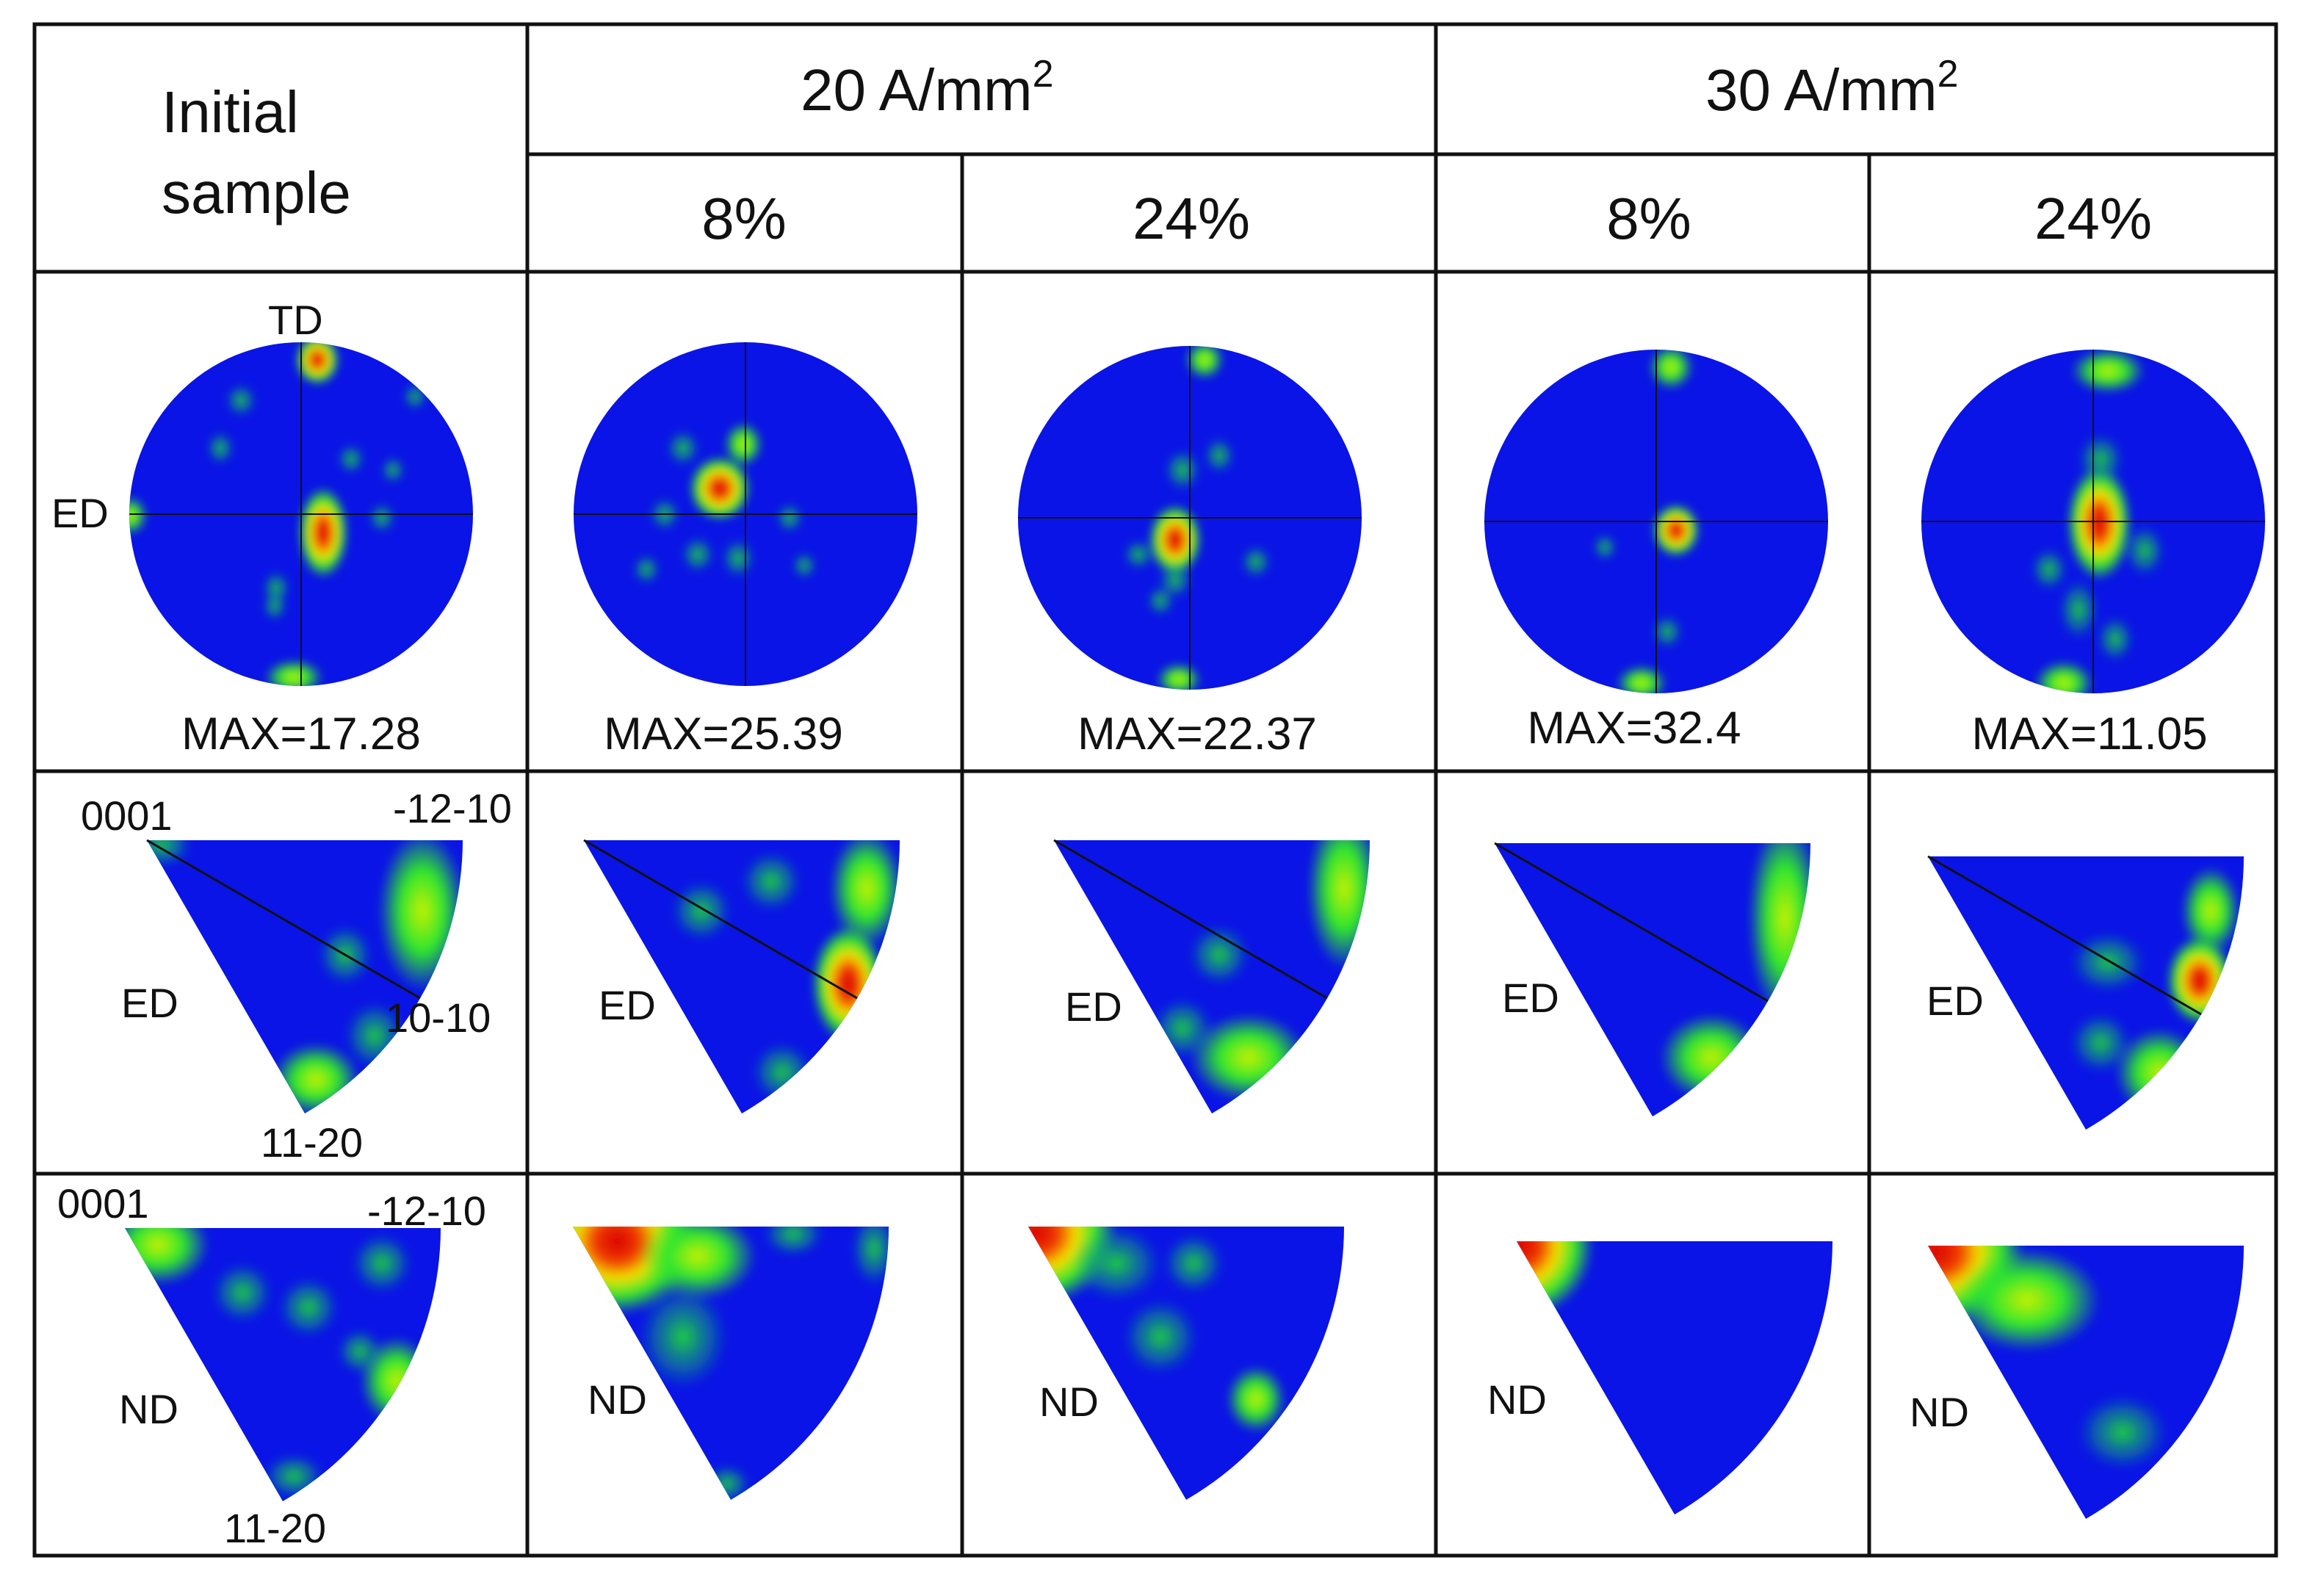 This screenshot has width=2304, height=1596. Describe the element at coordinates (438, 1017) in the screenshot. I see `ipf-corner-1010: 10-10` at that location.